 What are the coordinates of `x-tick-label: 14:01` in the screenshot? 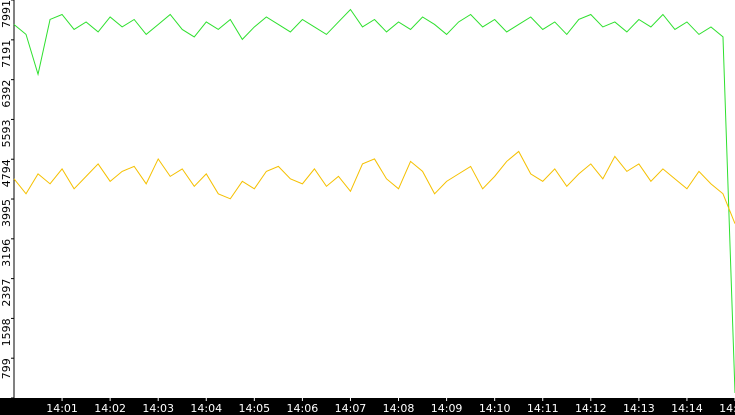 It's located at (62, 408).